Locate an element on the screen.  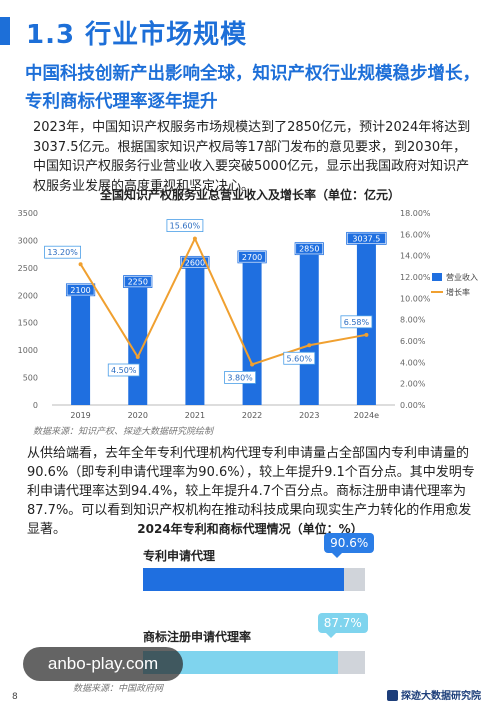
revenue-data-label: 2100 is located at coordinates (80, 290).